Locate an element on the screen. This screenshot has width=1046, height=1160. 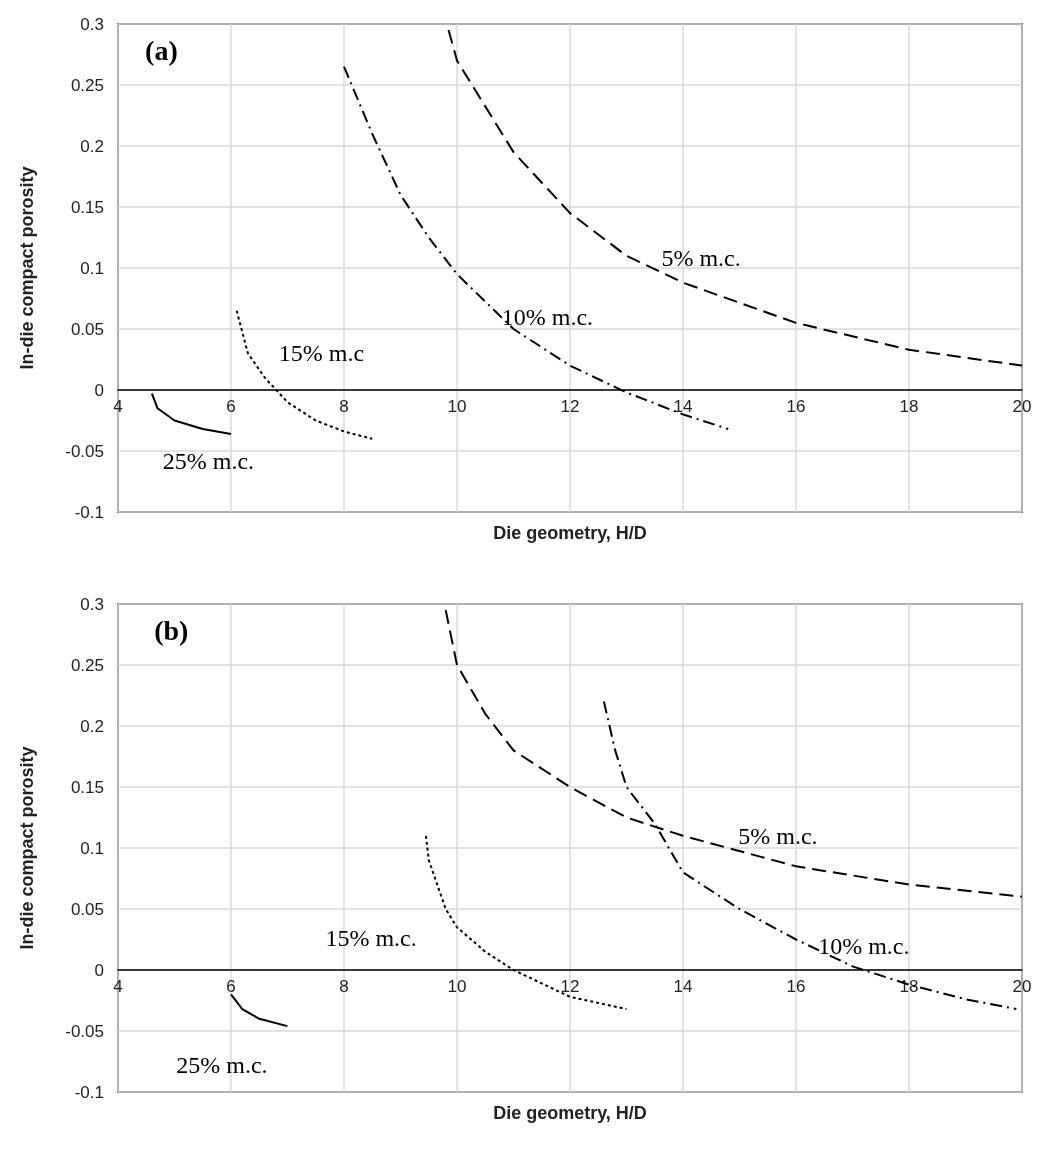
annotation: 15% m.c. is located at coordinates (371, 938).